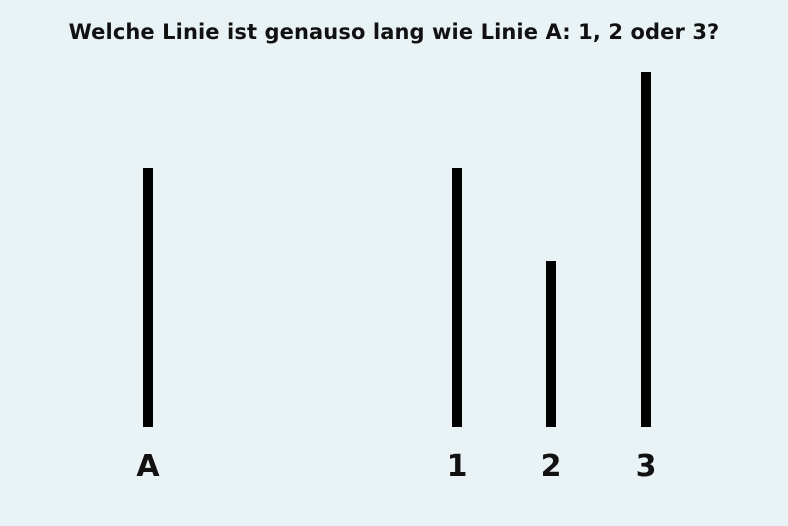 This screenshot has width=788, height=526. What do you see at coordinates (551, 466) in the screenshot?
I see `label-2: 2` at bounding box center [551, 466].